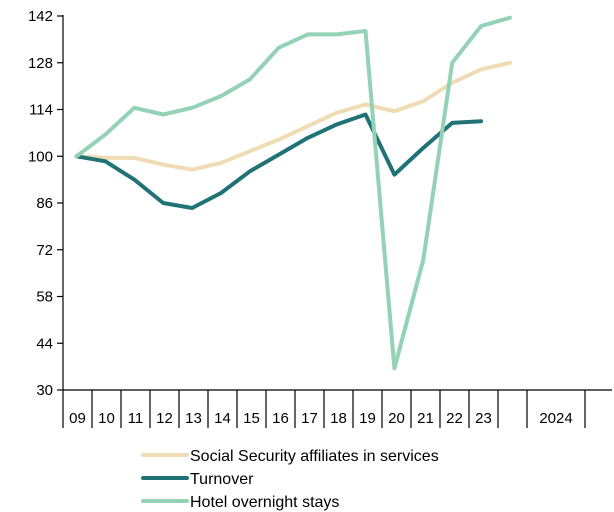  What do you see at coordinates (425, 418) in the screenshot?
I see `x-tick-label: 21` at bounding box center [425, 418].